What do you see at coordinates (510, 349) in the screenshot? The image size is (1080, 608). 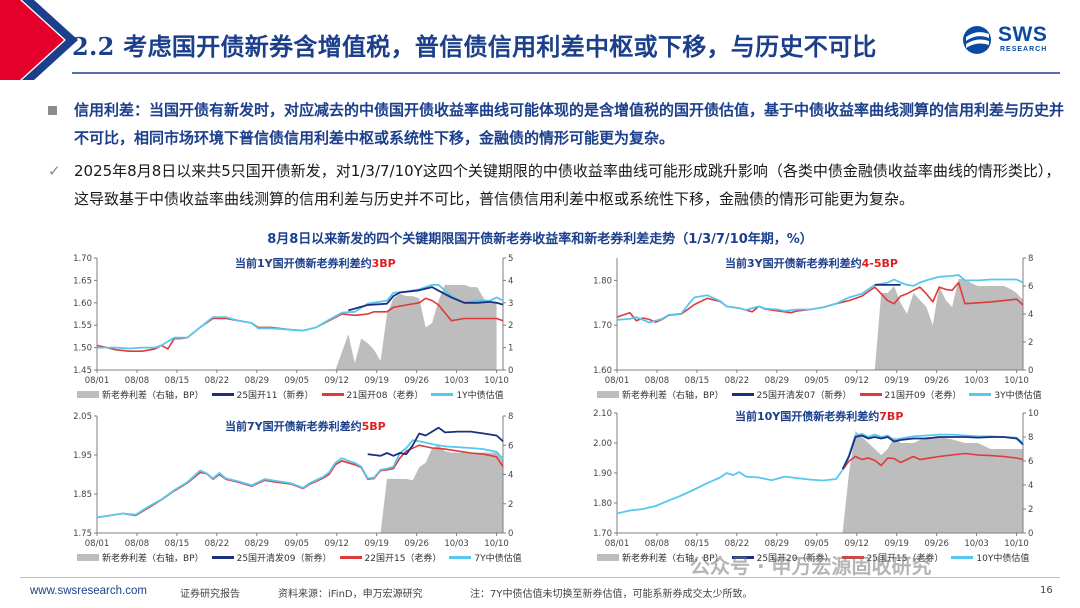 I see `y2-tick-label: 1` at bounding box center [510, 349].